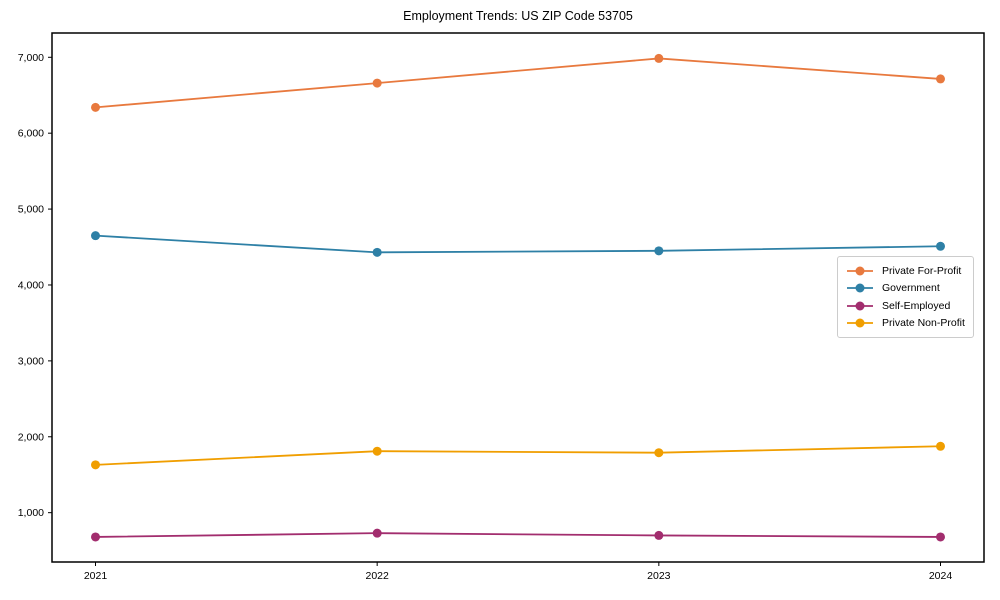 This screenshot has width=1000, height=600. Describe the element at coordinates (922, 270) in the screenshot. I see `legend-label: Private For-Profit` at that location.